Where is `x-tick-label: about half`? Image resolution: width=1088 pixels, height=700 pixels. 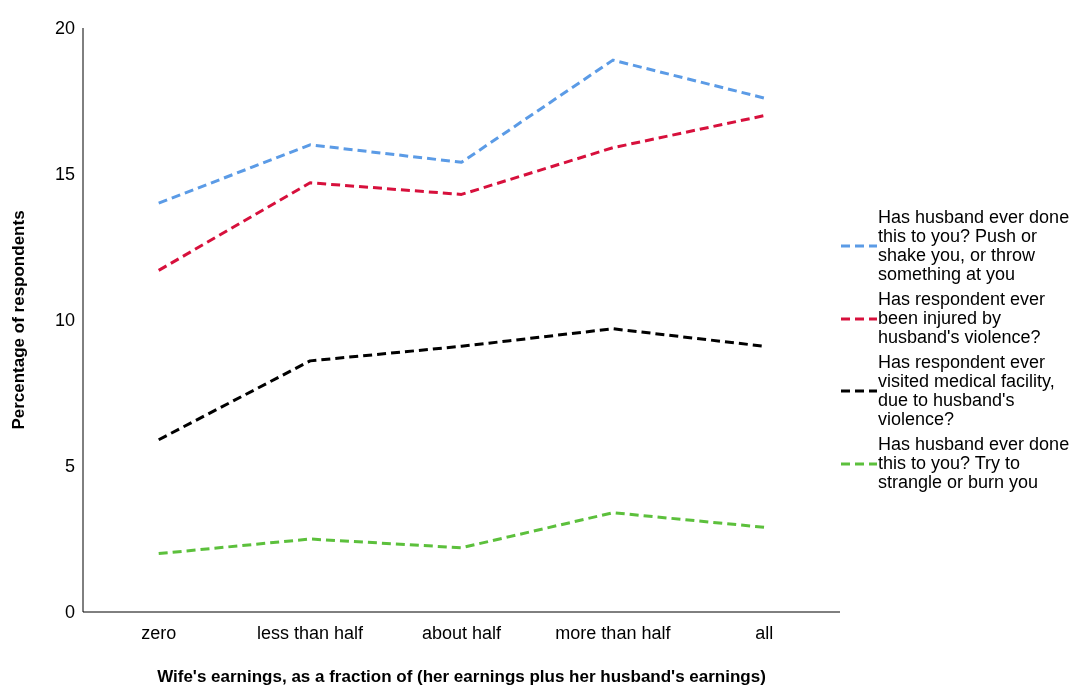
x-tick-label: about half is located at coordinates (462, 632).